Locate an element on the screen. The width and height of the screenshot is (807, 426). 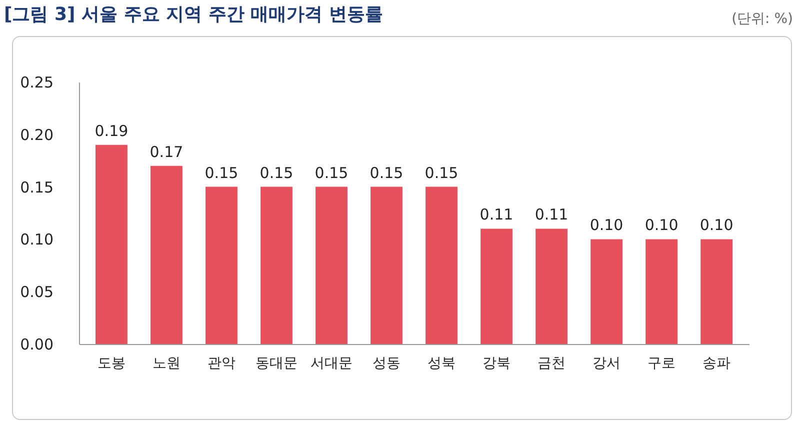
x-tick-label: 관악 is located at coordinates (221, 364).